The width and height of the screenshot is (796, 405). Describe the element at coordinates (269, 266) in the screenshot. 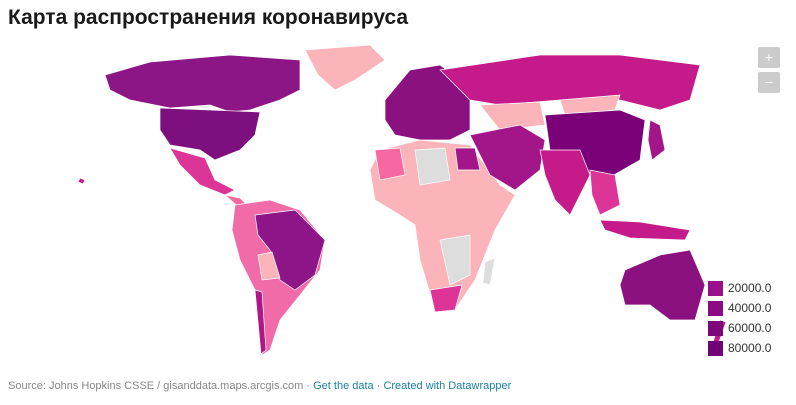

I see `bolivia` at that location.